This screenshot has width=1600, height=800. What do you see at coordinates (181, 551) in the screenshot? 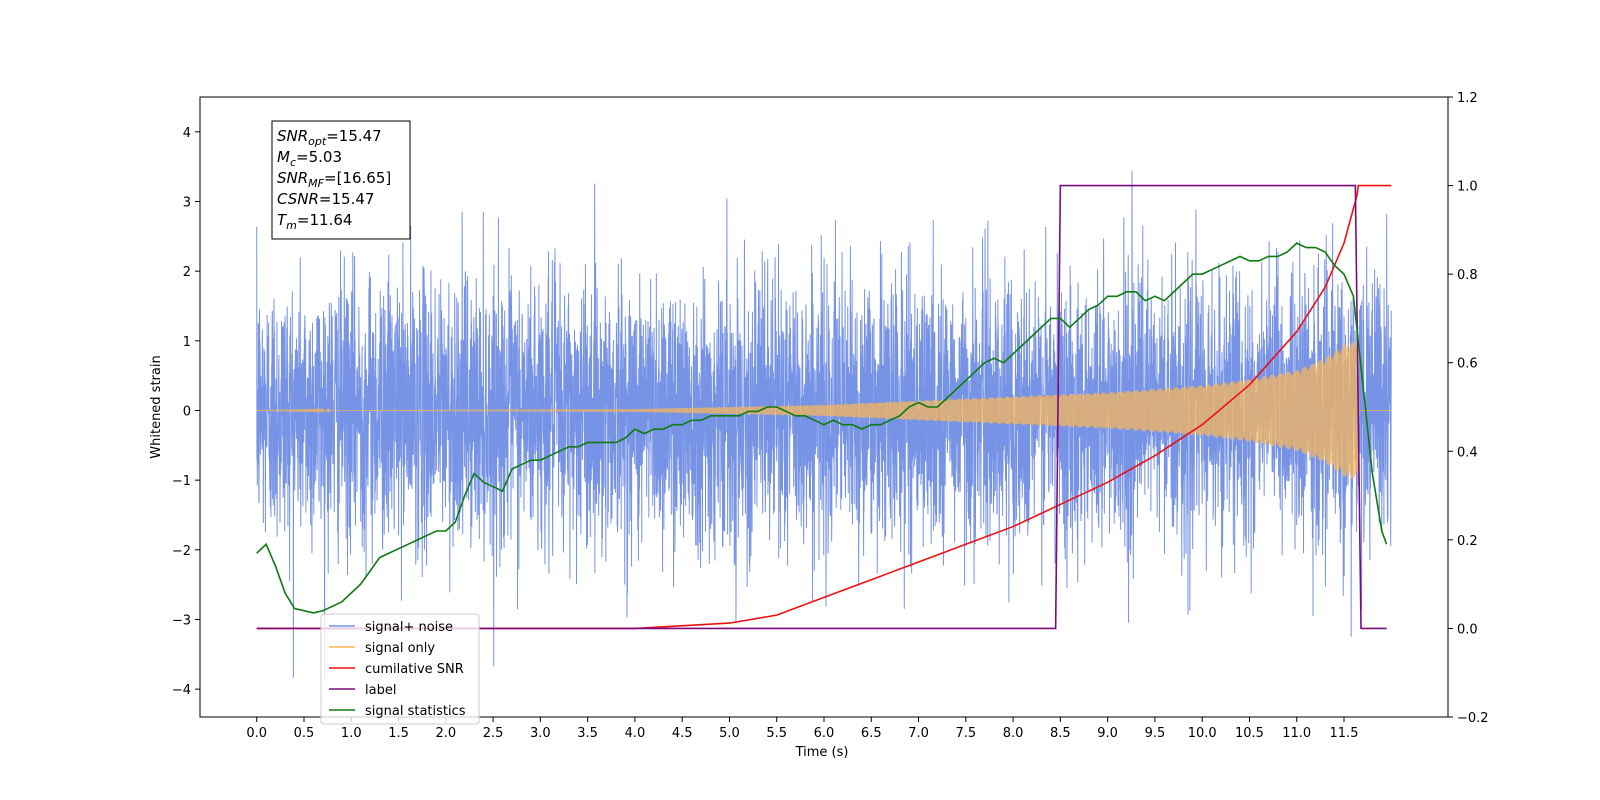
I see `y-tick-label: −2` at bounding box center [181, 551].